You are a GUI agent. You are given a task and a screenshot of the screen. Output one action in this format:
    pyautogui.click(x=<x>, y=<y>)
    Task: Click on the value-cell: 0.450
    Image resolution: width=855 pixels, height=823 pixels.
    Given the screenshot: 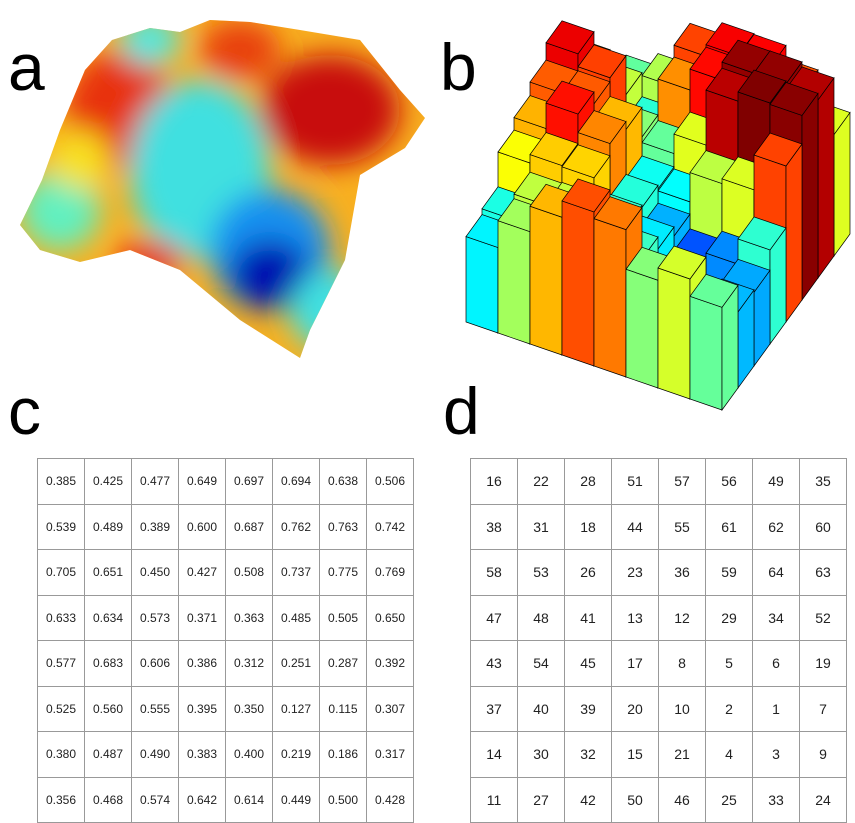 What is the action you would take?
    pyautogui.click(x=155, y=572)
    